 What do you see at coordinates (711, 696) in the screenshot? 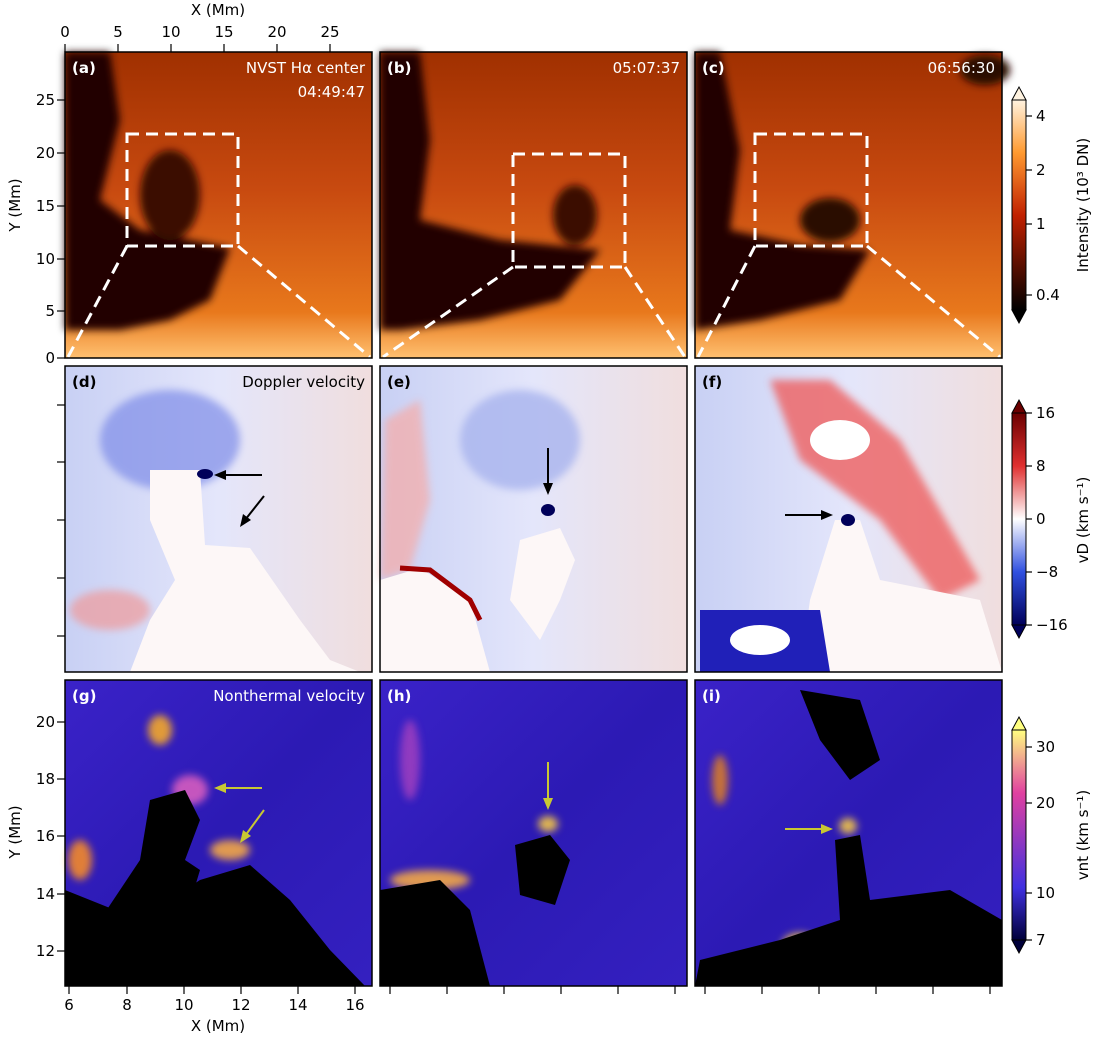
I see `panel-i-label: (i)` at bounding box center [711, 696].